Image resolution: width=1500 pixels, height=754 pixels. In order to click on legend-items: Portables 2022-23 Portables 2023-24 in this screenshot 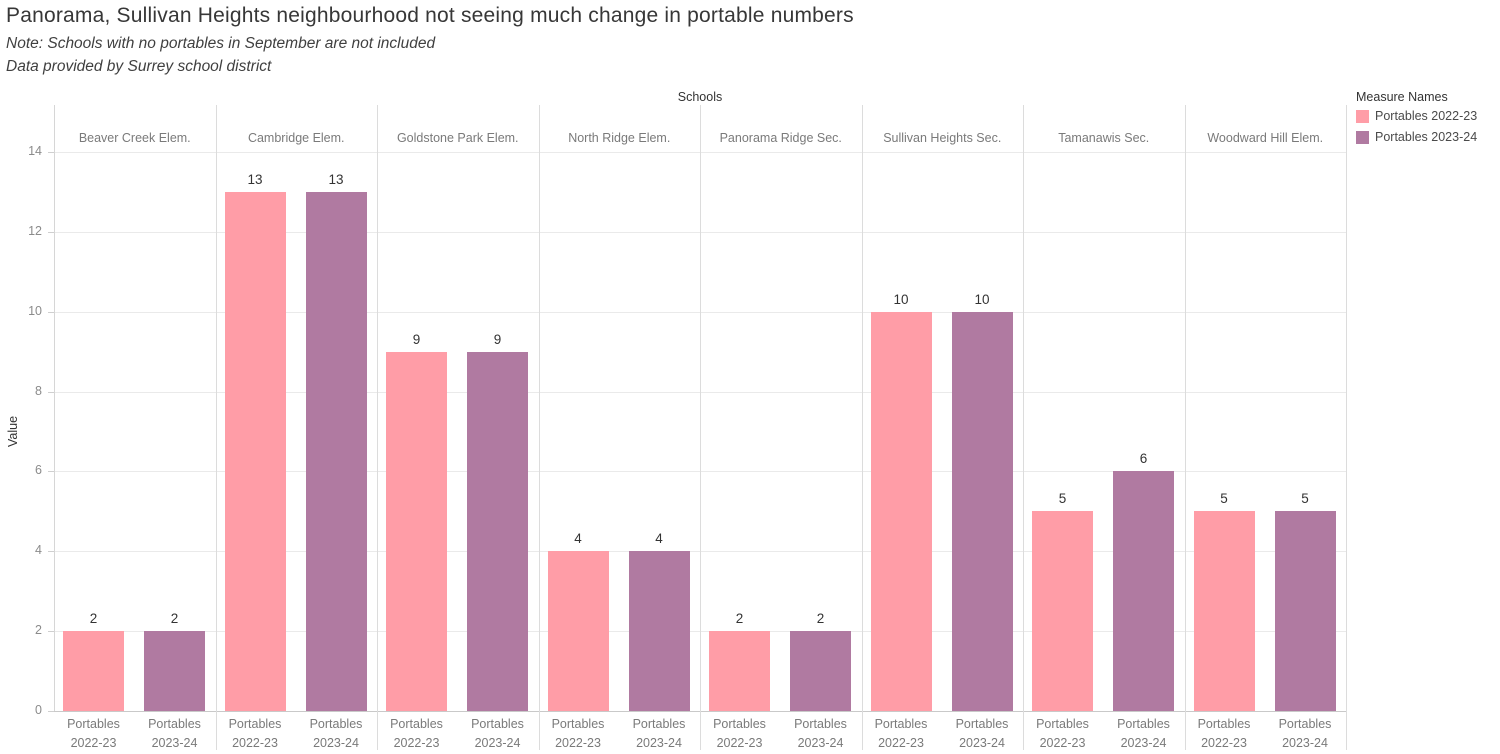, I will do `click(1427, 126)`.